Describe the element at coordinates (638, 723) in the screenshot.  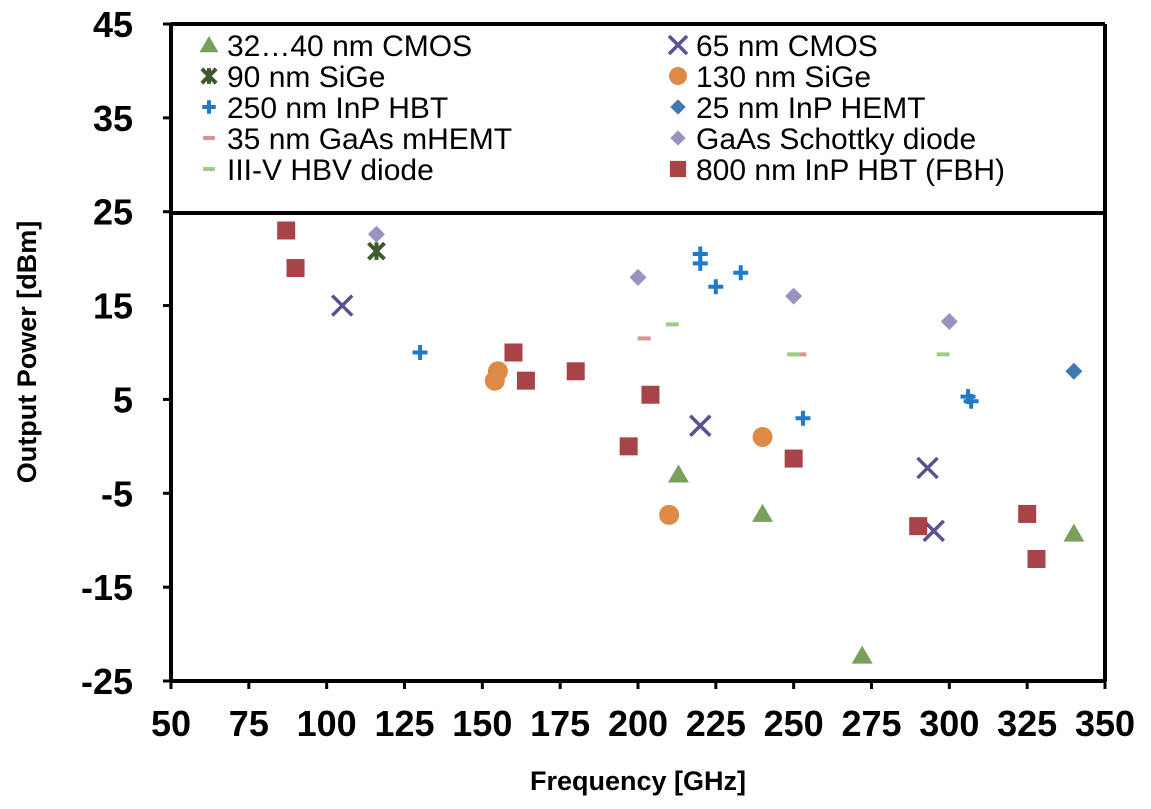
I see `x-tick-label: 200` at that location.